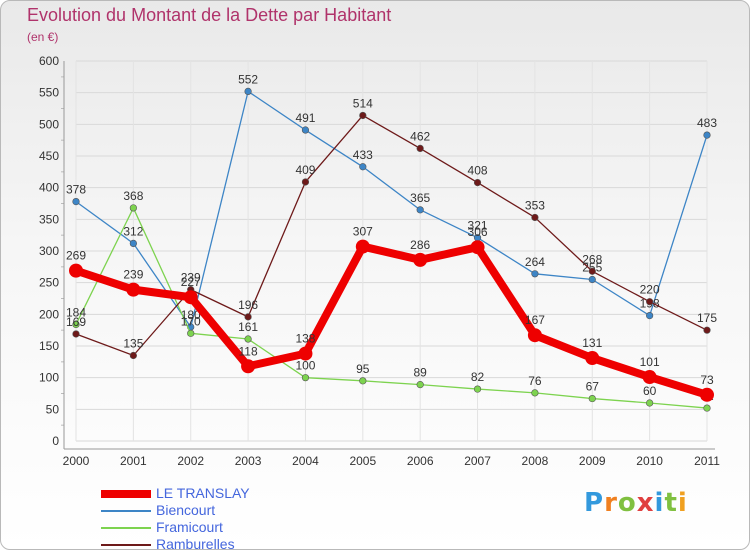 The height and width of the screenshot is (550, 750). I want to click on data-label: 255, so click(592, 268).